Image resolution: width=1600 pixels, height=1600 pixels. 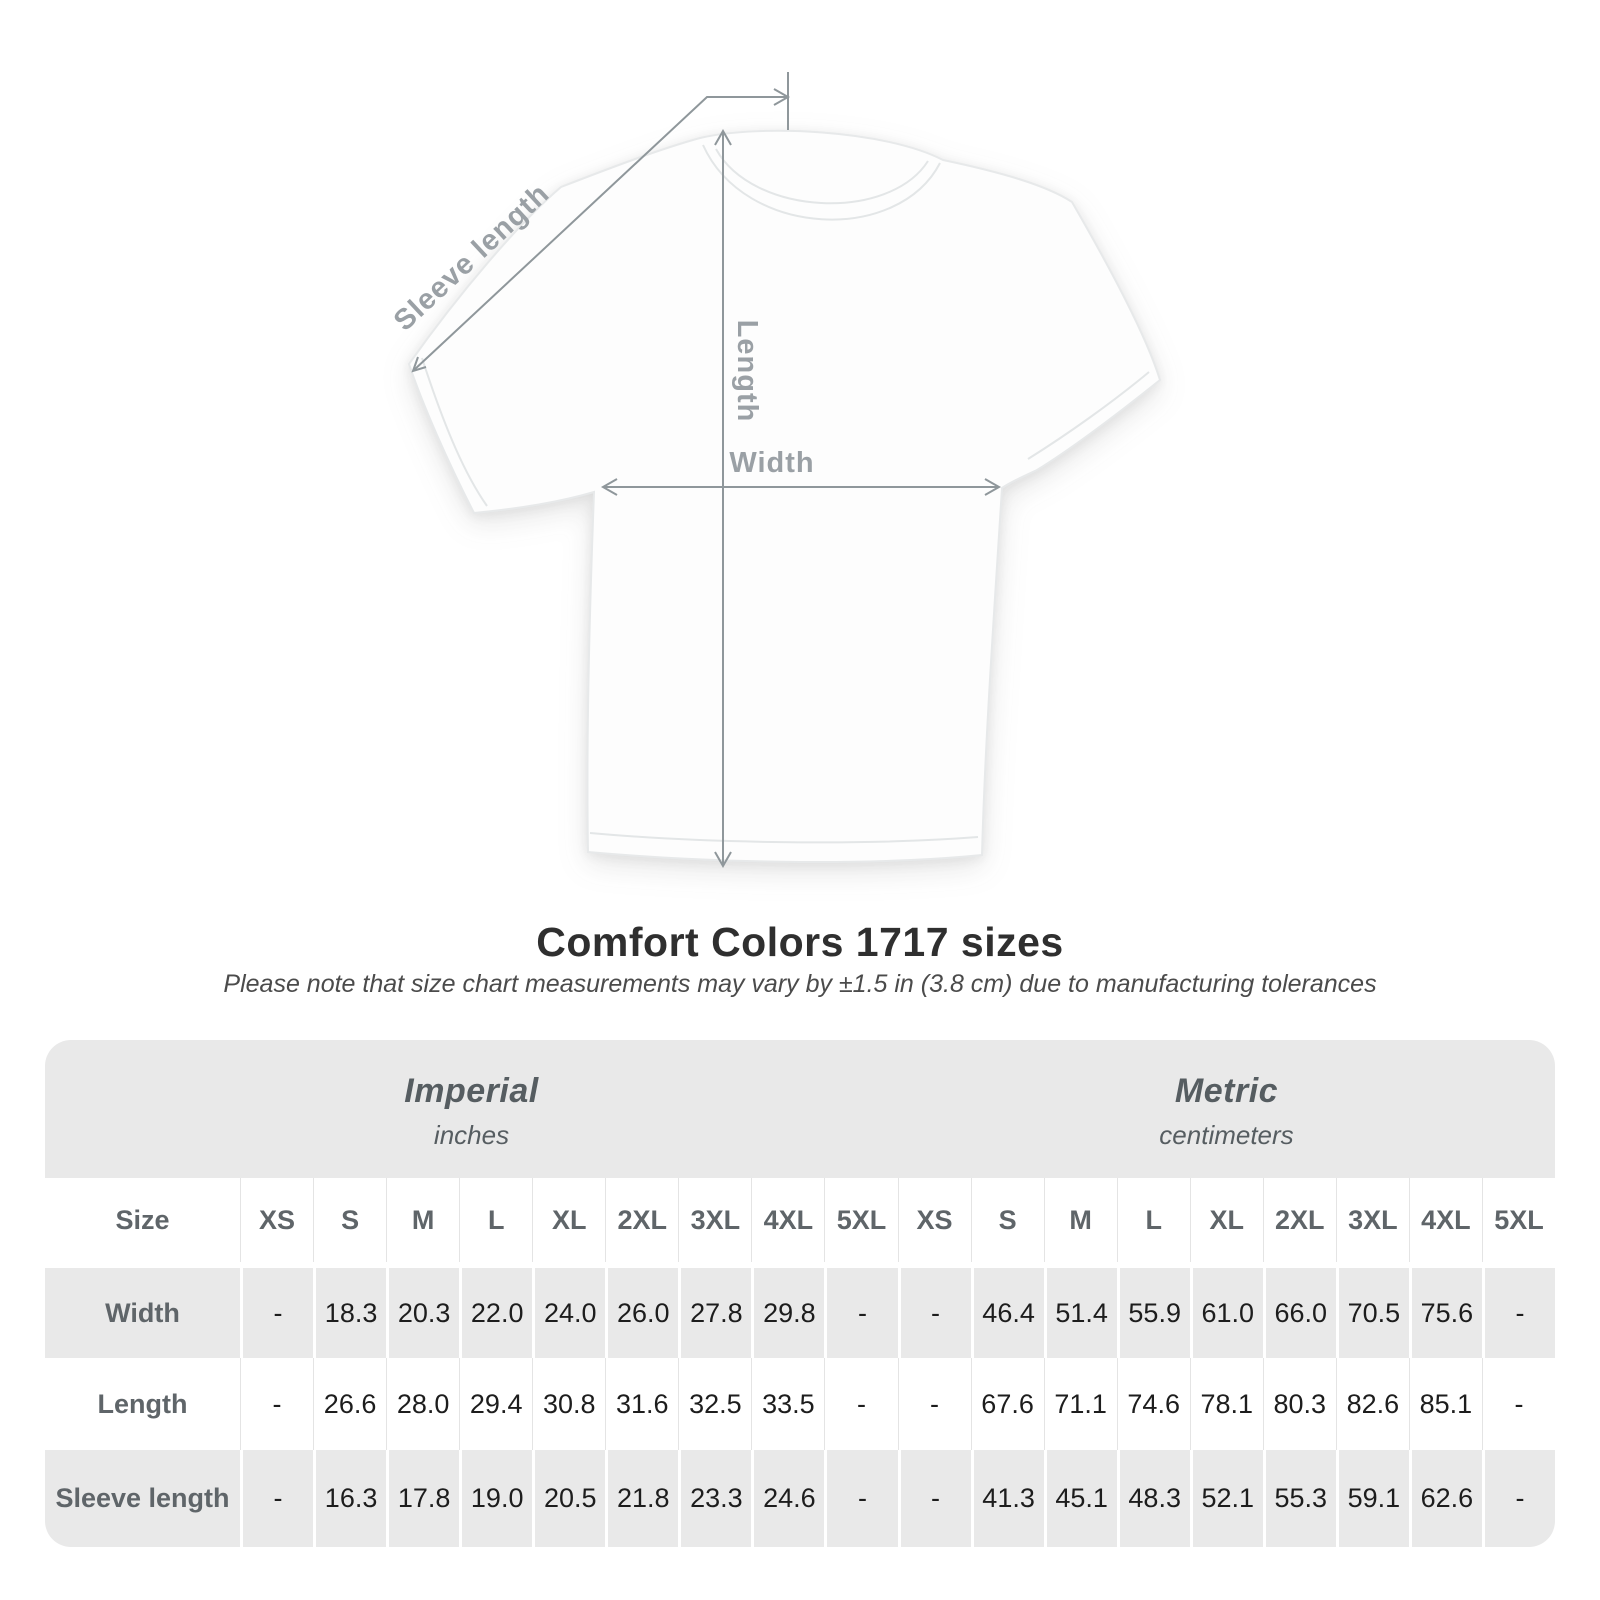 I want to click on table-cell: 28.0, so click(x=422, y=1404).